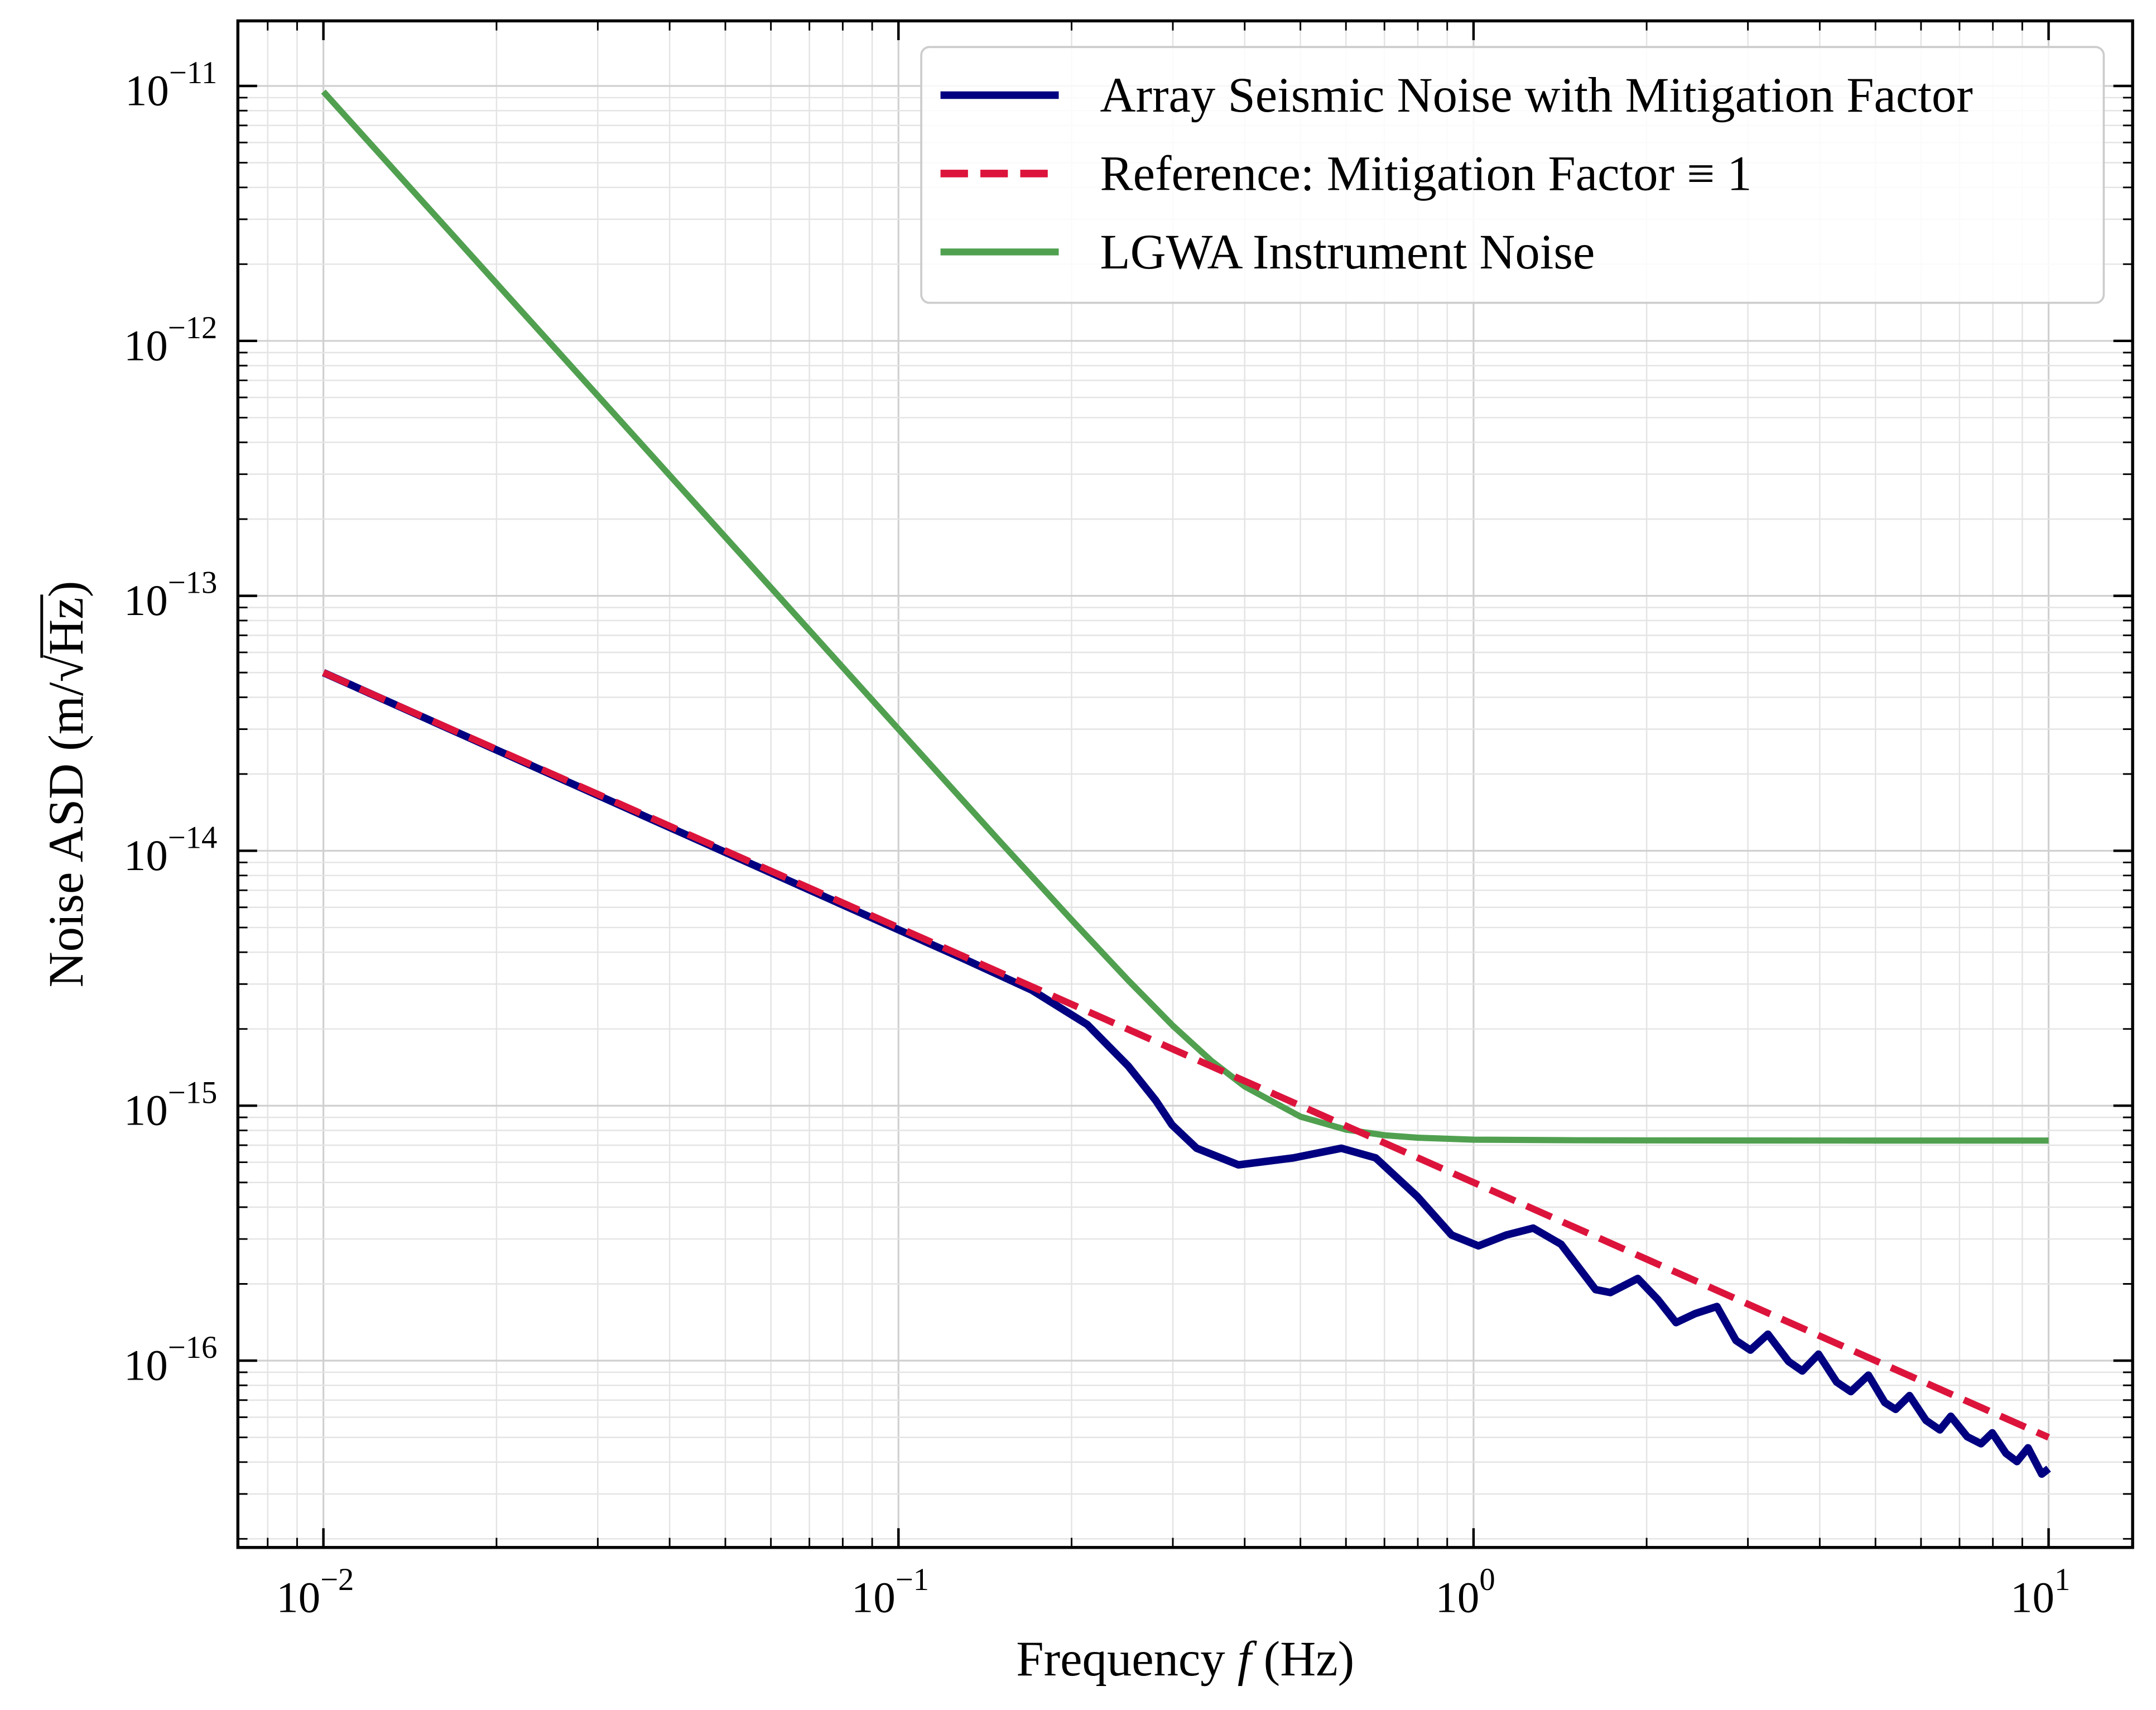 The height and width of the screenshot is (1710, 2156). What do you see at coordinates (1425, 174) in the screenshot?
I see `legend-label-reference: Reference: Mitigation Factor ≡ 1` at bounding box center [1425, 174].